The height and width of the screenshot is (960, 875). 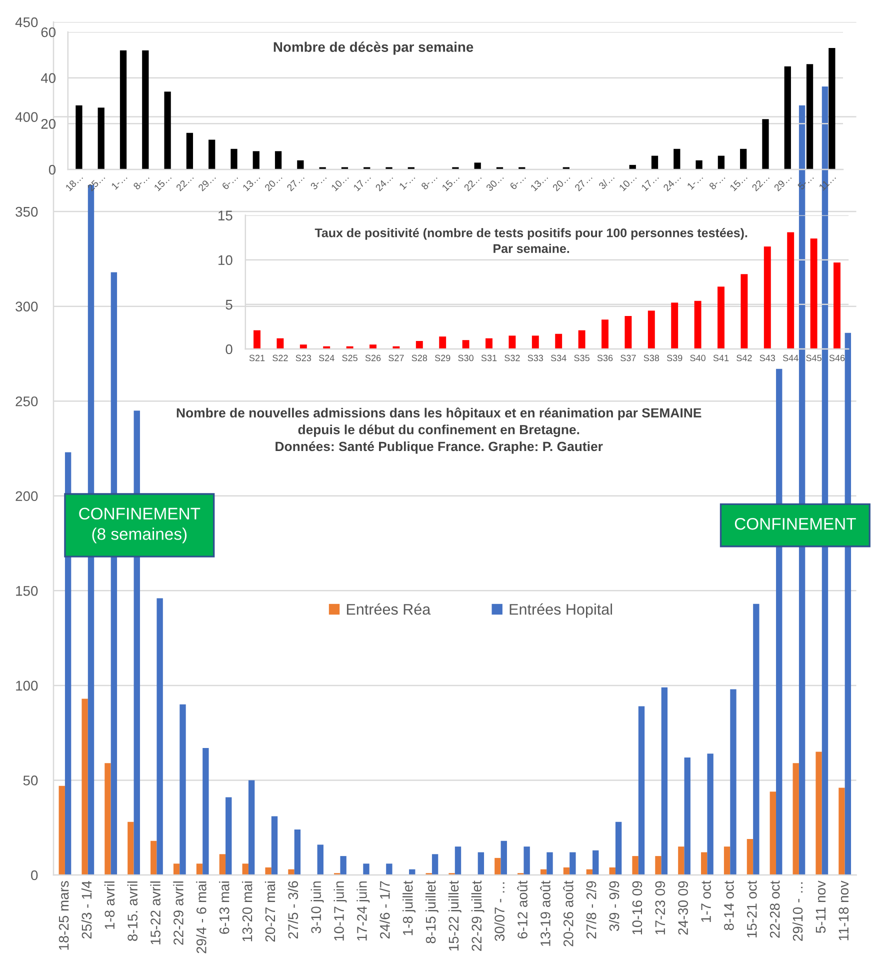 I want to click on y-tick-label: 300, so click(x=27, y=307).